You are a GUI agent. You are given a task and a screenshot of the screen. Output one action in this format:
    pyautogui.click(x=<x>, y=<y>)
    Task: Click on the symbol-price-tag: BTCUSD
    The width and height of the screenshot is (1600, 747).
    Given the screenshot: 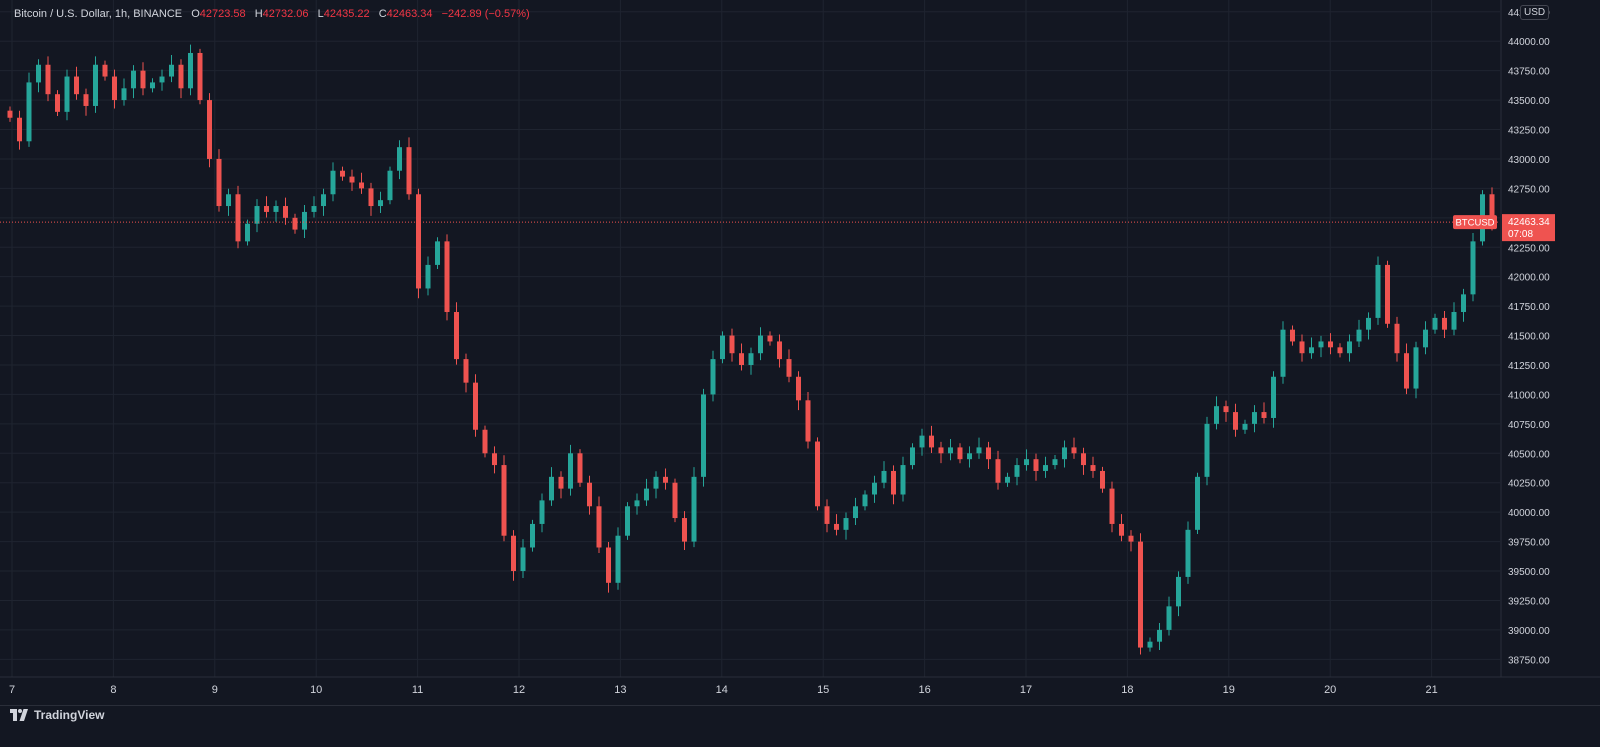 What is the action you would take?
    pyautogui.click(x=1475, y=222)
    